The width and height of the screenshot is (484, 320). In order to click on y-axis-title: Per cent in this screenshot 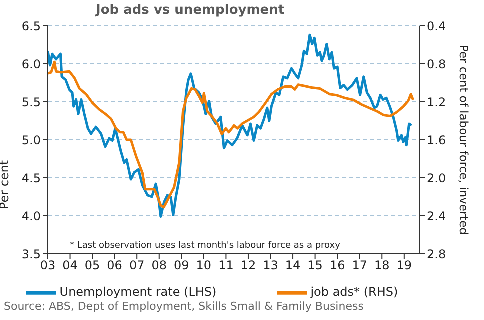, I will do `click(6, 185)`.